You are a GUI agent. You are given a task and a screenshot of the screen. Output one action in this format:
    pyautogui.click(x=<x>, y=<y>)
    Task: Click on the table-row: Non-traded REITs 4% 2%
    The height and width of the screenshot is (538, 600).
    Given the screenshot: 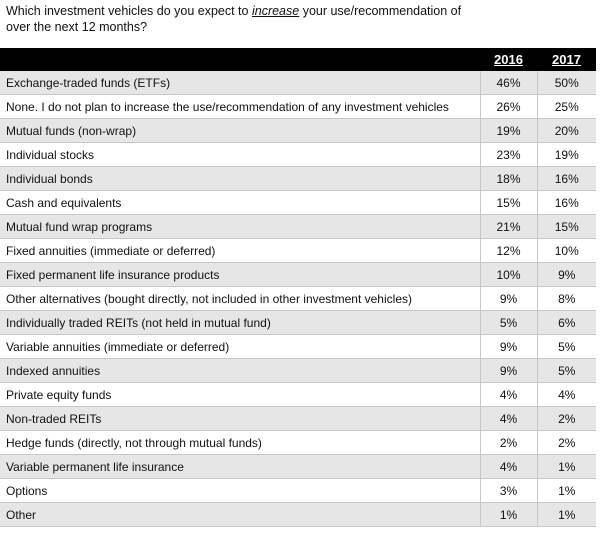 What is the action you would take?
    pyautogui.click(x=298, y=418)
    